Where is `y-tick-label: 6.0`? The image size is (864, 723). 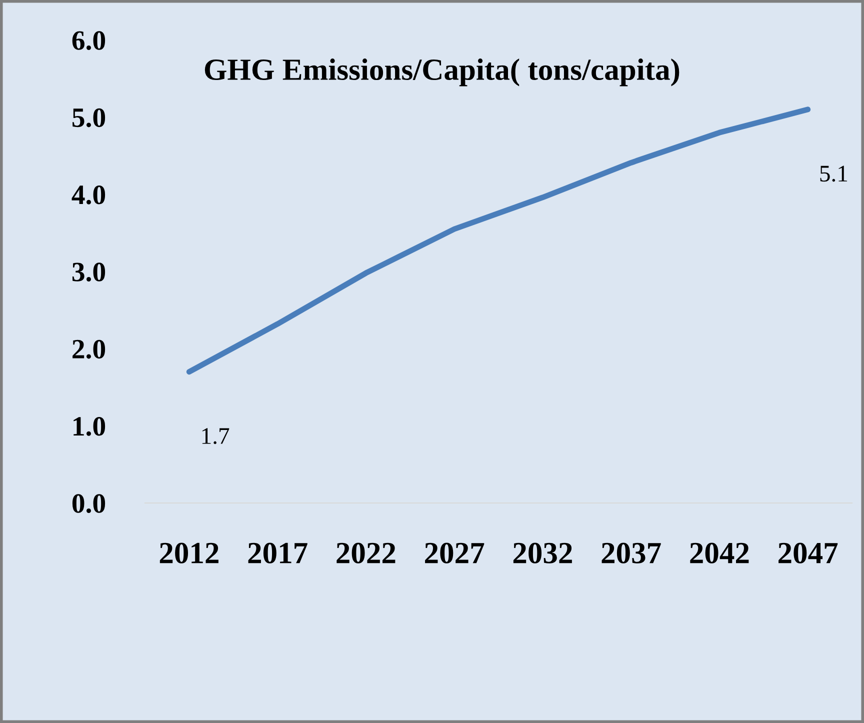 y-tick-label: 6.0 is located at coordinates (89, 40).